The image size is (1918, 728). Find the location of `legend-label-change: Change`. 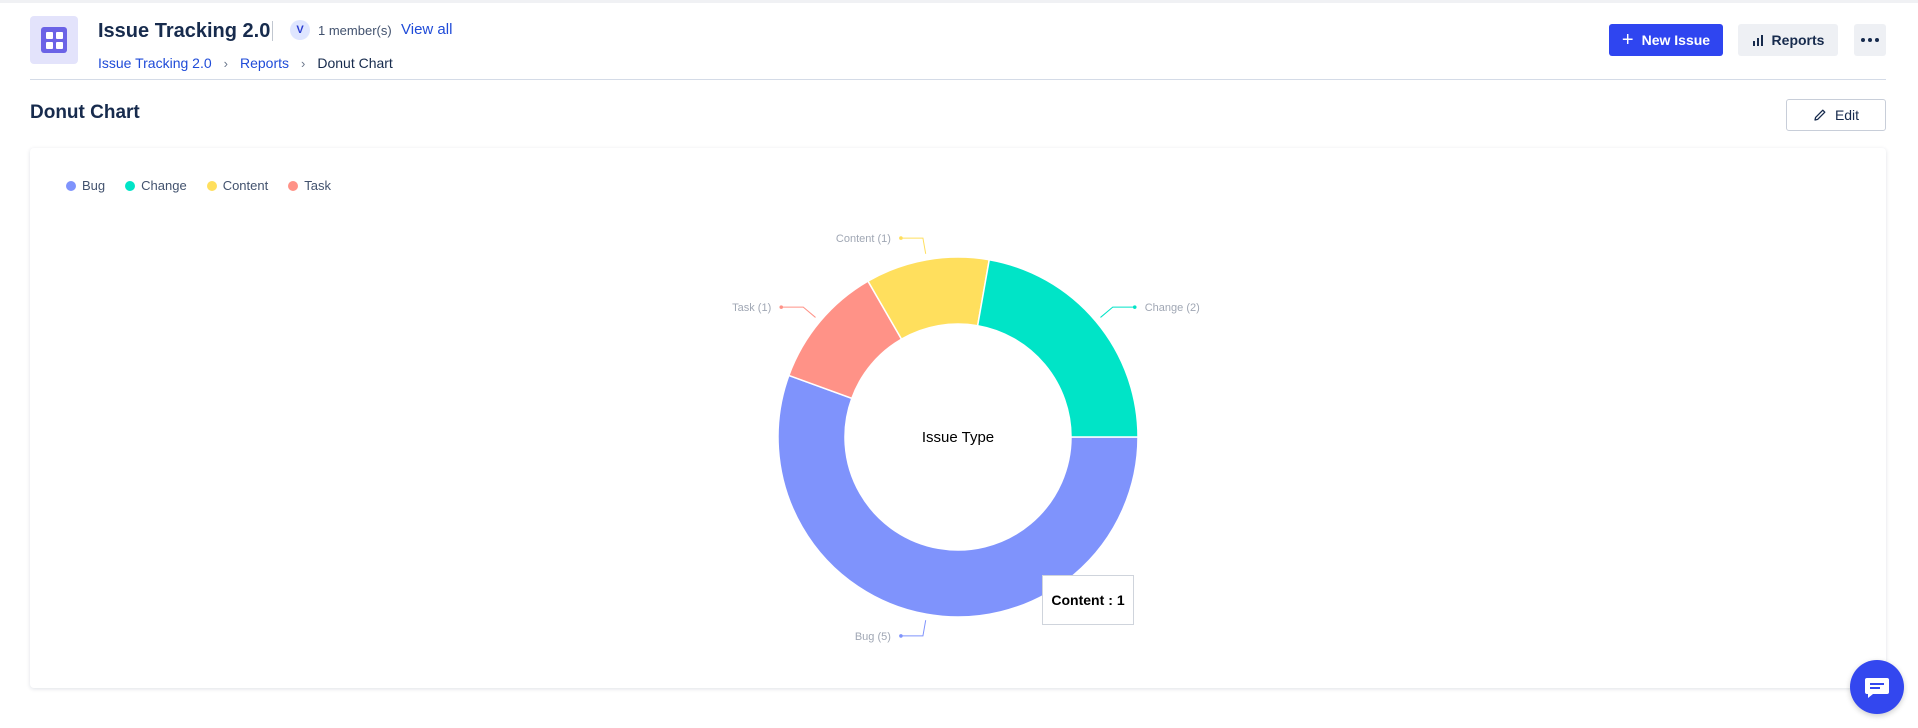

legend-label-change: Change is located at coordinates (164, 185).